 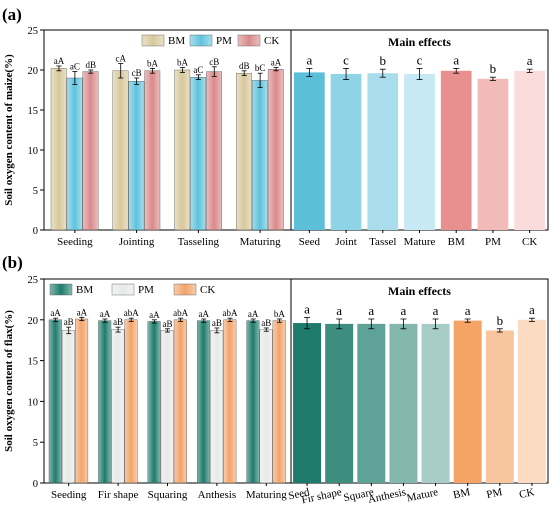 What do you see at coordinates (419, 42) in the screenshot?
I see `main-effects-title: Main effects` at bounding box center [419, 42].